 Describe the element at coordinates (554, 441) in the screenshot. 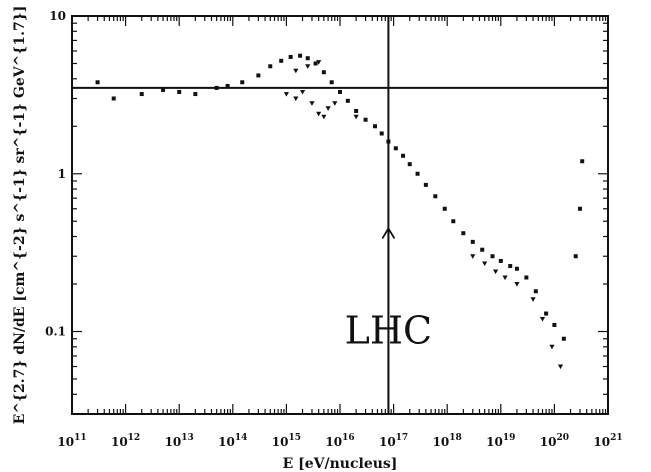

I see `x-tick-label: 1020` at that location.